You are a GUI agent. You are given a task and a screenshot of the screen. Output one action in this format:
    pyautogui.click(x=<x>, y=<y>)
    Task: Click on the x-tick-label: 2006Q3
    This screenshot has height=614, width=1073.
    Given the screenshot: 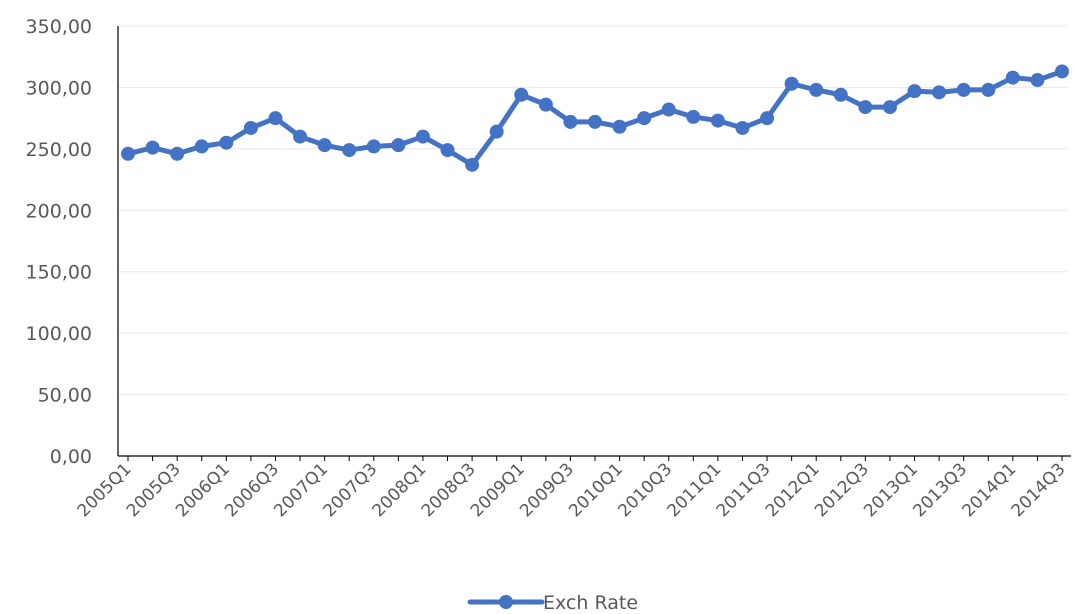 What is the action you would take?
    pyautogui.click(x=252, y=490)
    